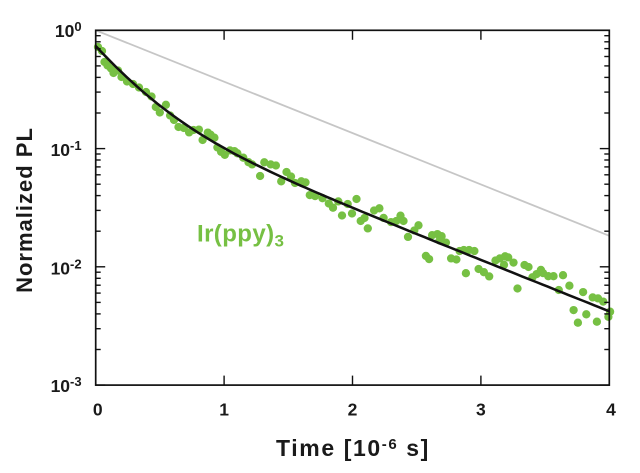 The height and width of the screenshot is (473, 640). What do you see at coordinates (481, 410) in the screenshot?
I see `svg-text: 3` at bounding box center [481, 410].